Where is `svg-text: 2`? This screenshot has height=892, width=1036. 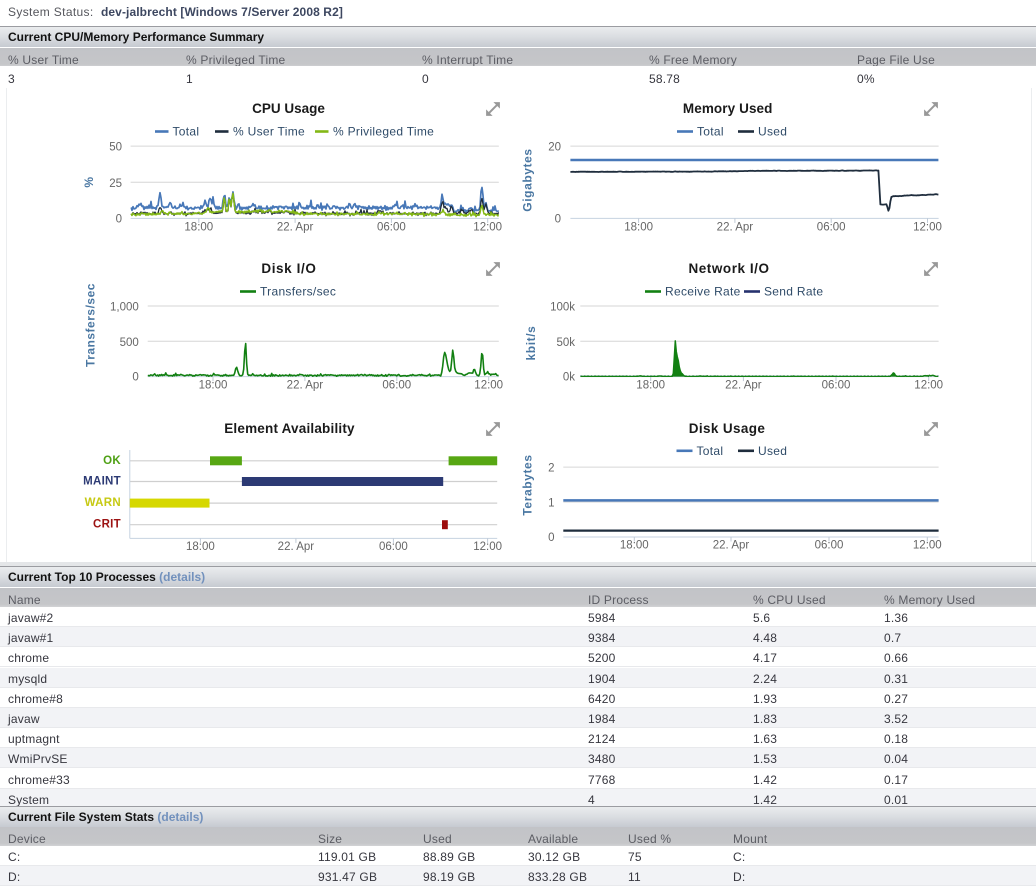
svg-text: 2 is located at coordinates (551, 469).